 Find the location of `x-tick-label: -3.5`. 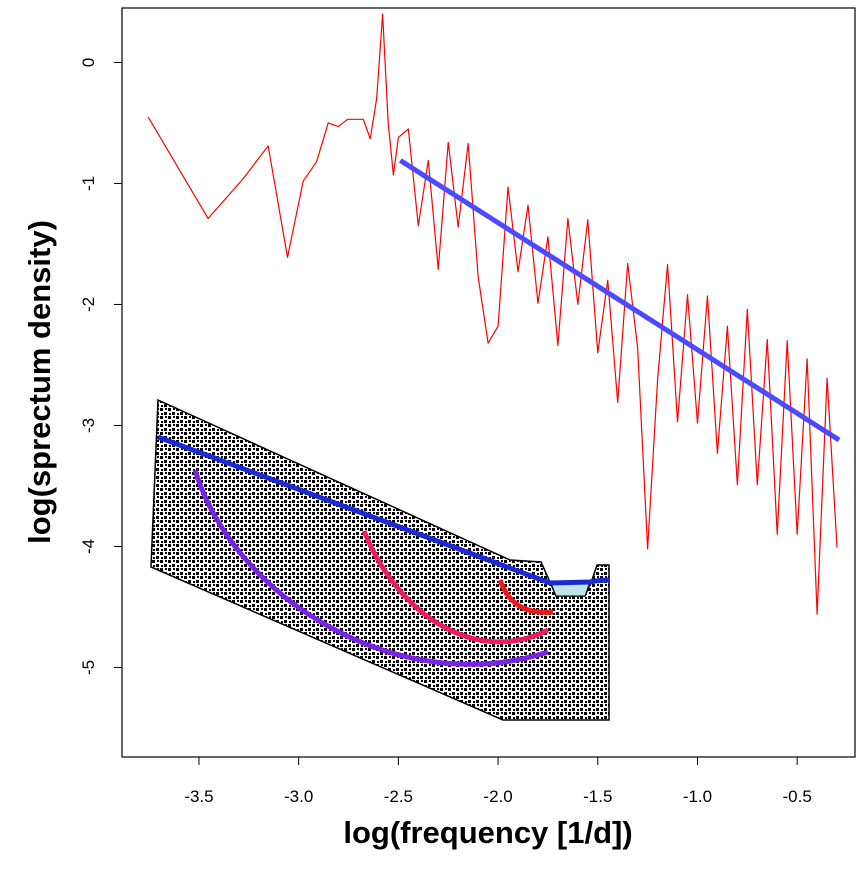

x-tick-label: -3.5 is located at coordinates (198, 796).